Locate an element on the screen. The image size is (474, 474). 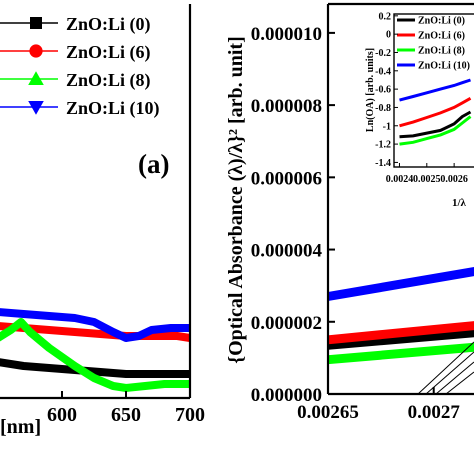
left-x-ticks: 600 650 700 is located at coordinates (126, 408).